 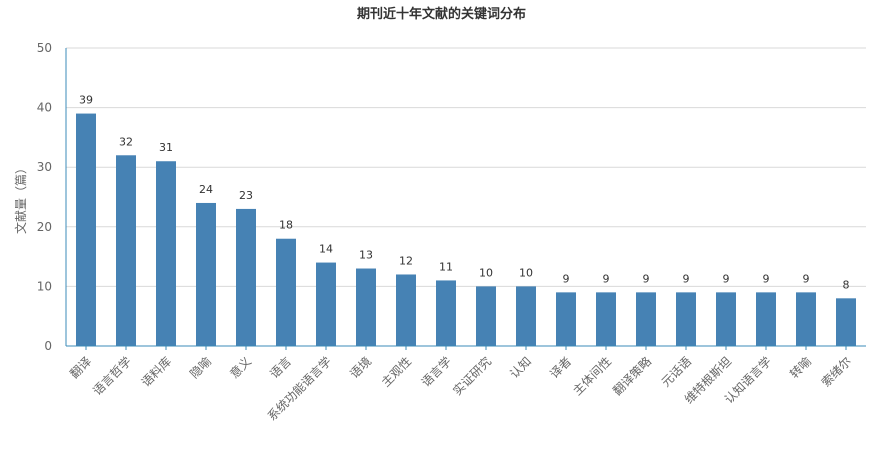 I want to click on y-tick-label: 30, so click(x=44, y=167).